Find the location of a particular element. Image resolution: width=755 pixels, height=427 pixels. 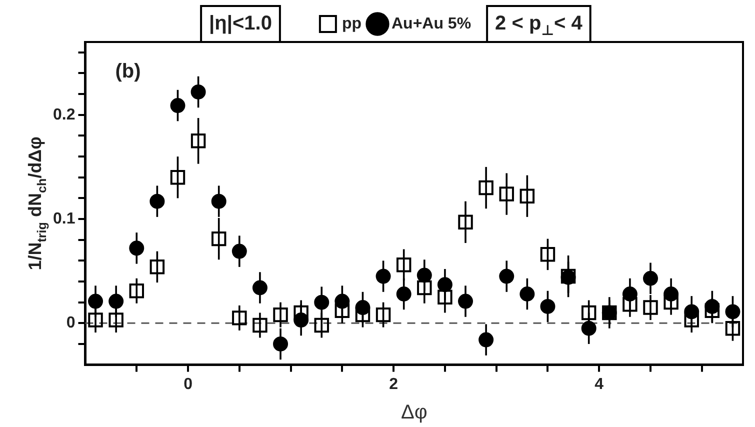

y-tick-label: 0.1 is located at coordinates (64, 219).